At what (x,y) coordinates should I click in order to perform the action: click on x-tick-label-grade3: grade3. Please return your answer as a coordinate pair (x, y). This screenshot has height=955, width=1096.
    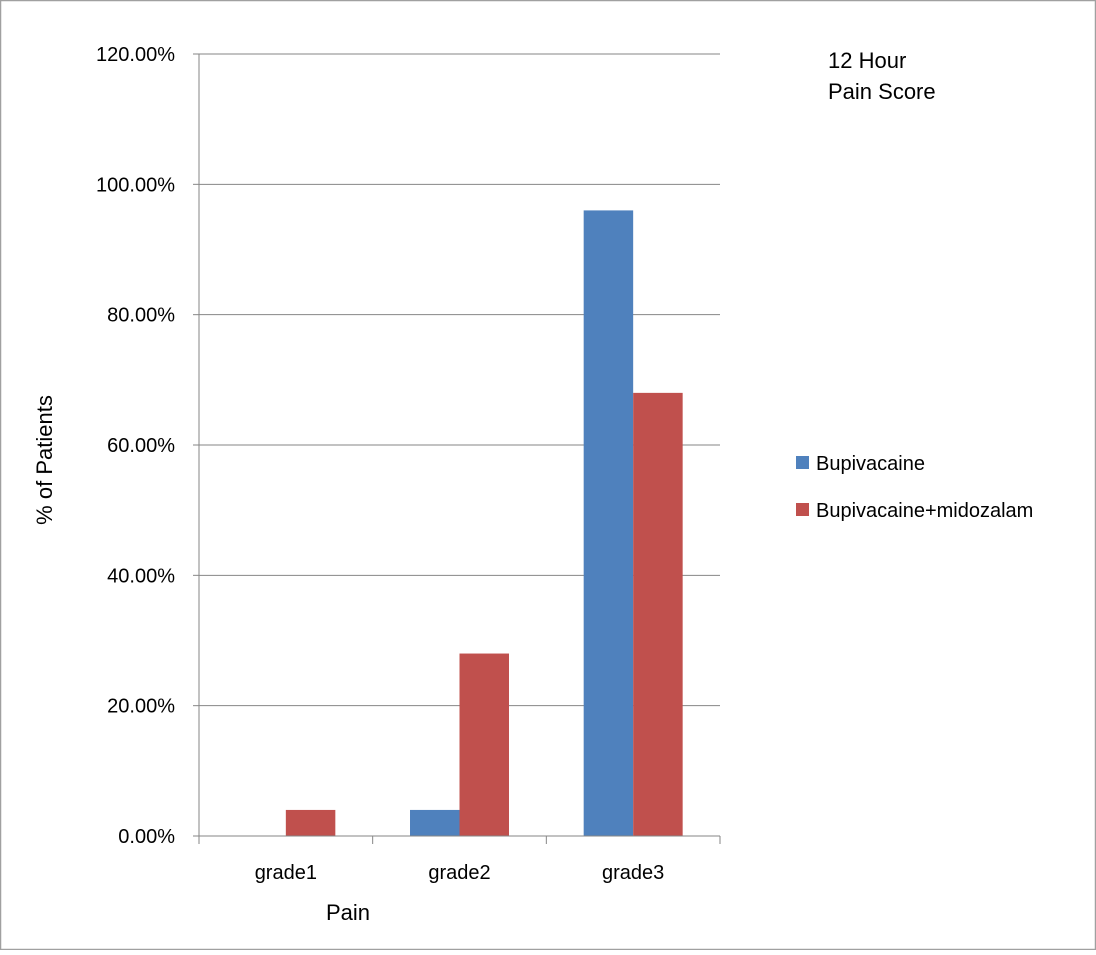
    Looking at the image, I should click on (633, 873).